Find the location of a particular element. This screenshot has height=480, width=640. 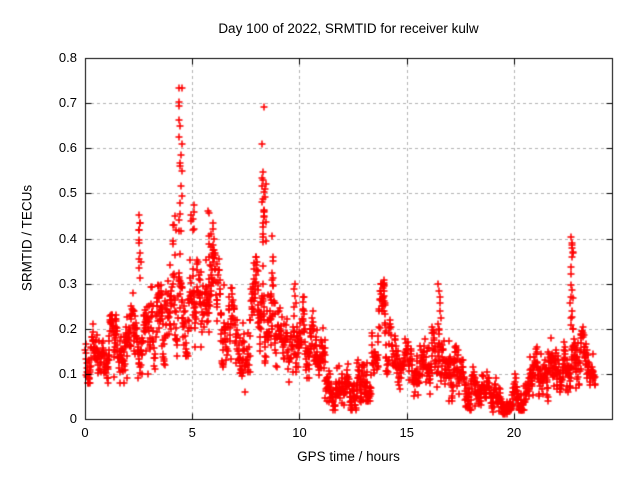

x-tick-label: 20 is located at coordinates (514, 432).